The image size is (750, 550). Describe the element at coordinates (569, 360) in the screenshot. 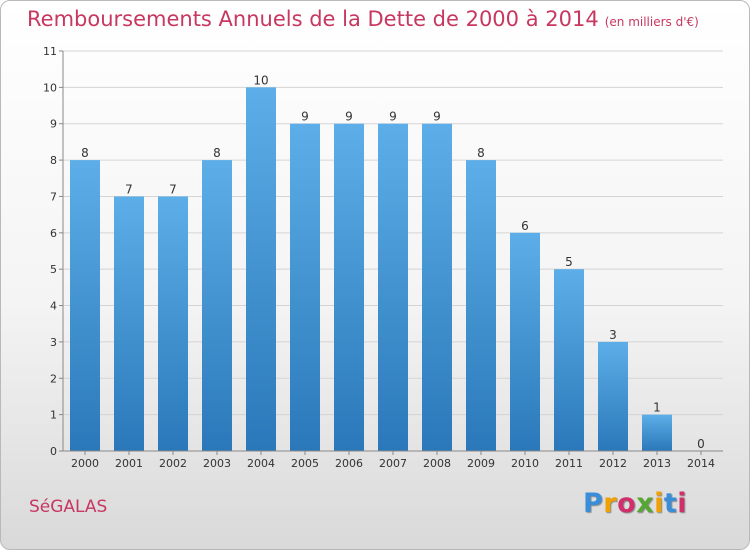

I see `bar-2011` at that location.